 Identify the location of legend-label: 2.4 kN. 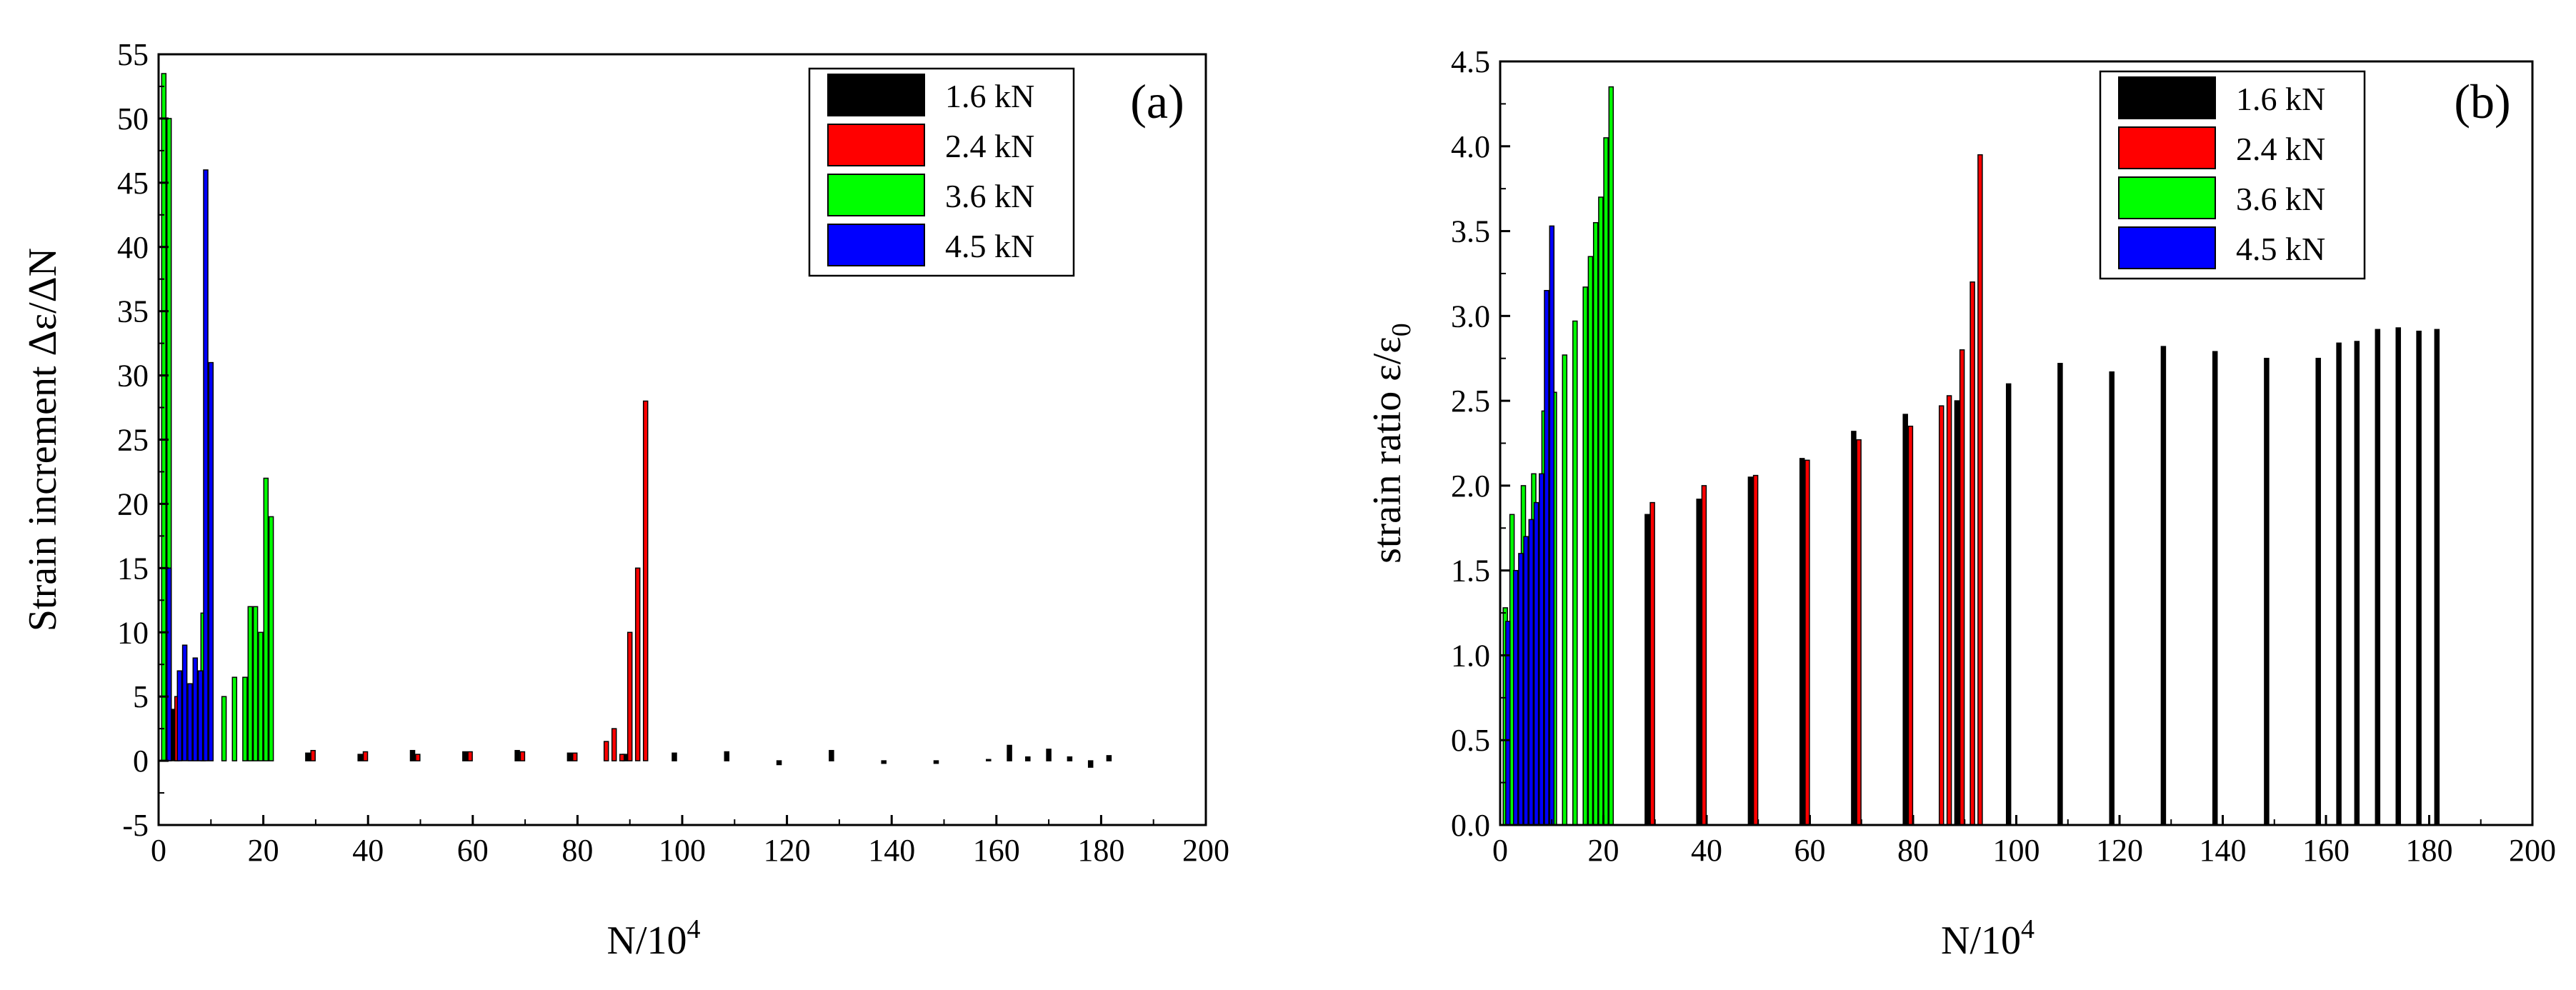
(989, 146).